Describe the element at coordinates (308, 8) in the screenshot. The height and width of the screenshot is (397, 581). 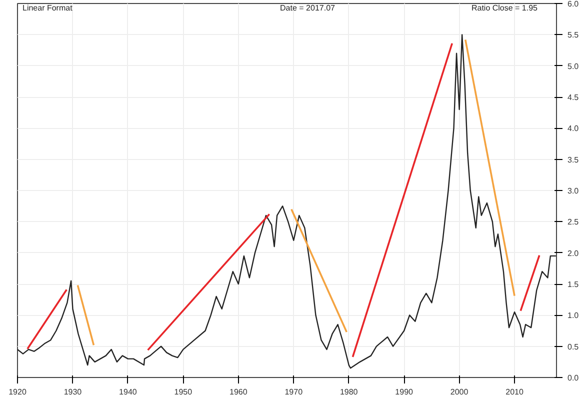
I see `annotation: Date = 2017.07` at that location.